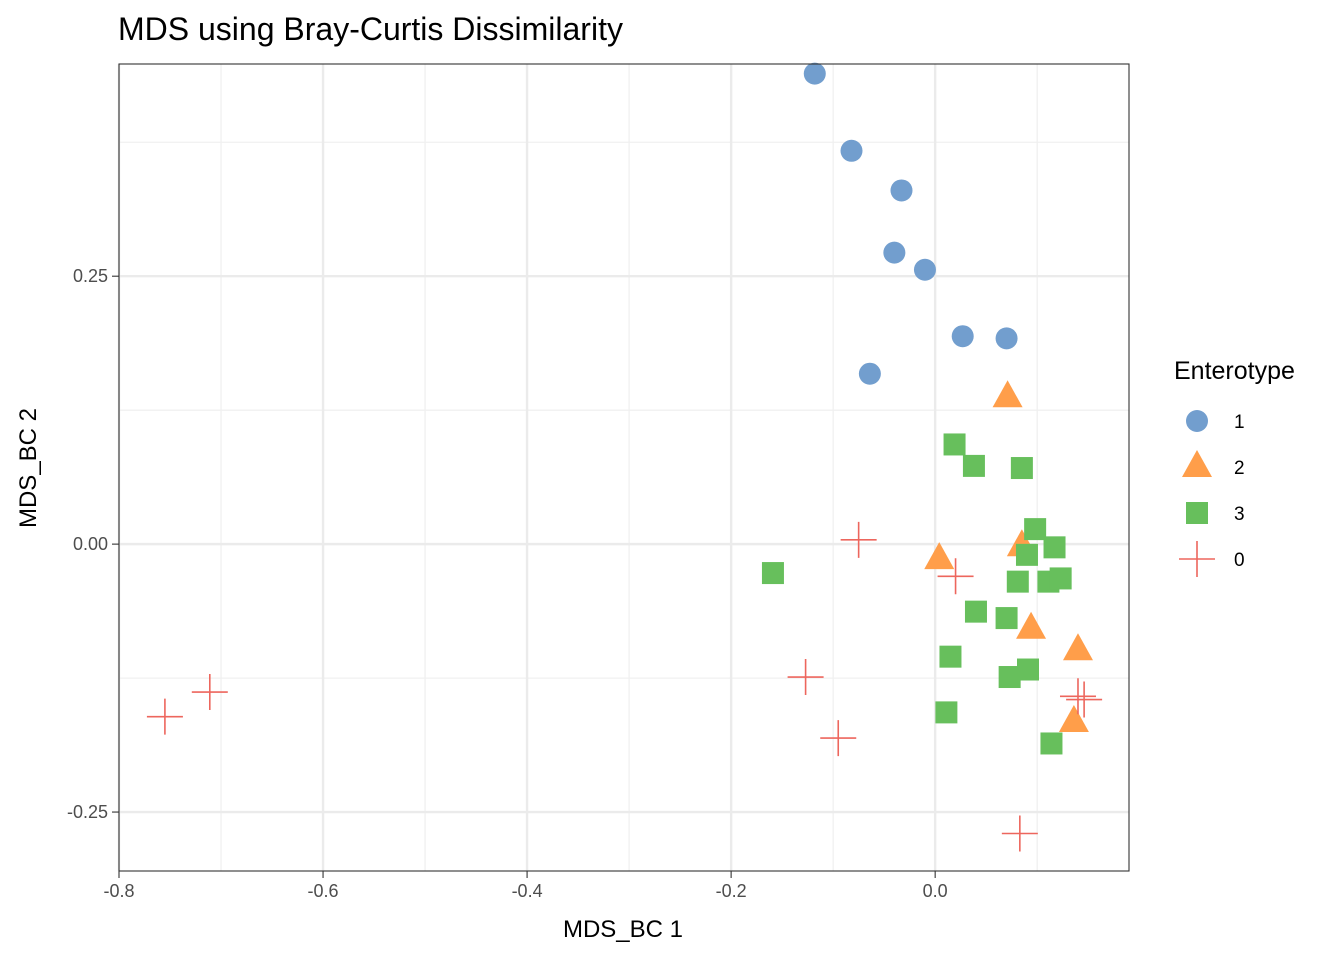 The image size is (1344, 960). I want to click on y-tick-label: -0.25, so click(87, 812).